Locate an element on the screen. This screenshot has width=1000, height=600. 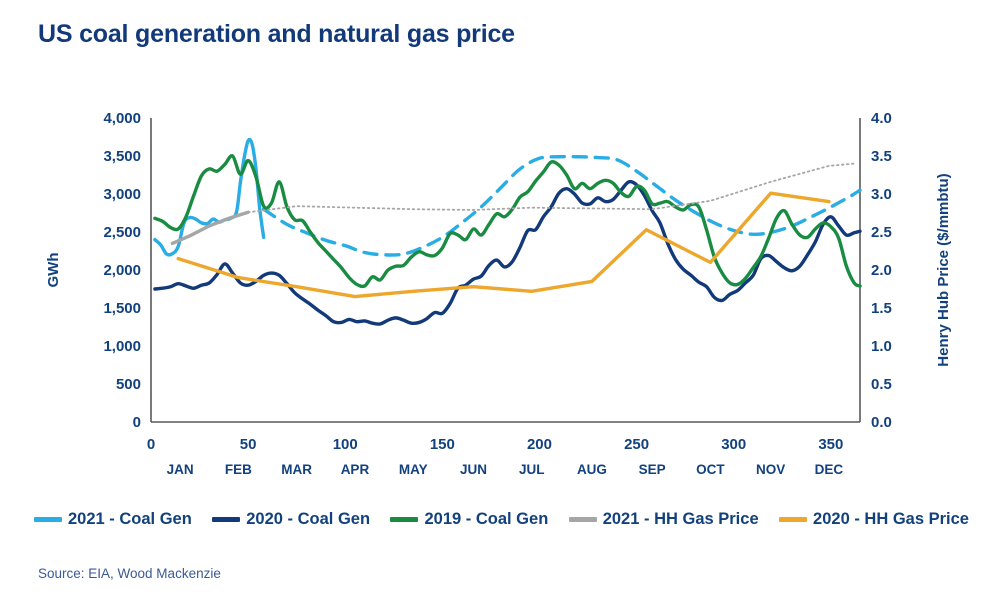
y2-axis-tick-label: 1.5 is located at coordinates (881, 308).